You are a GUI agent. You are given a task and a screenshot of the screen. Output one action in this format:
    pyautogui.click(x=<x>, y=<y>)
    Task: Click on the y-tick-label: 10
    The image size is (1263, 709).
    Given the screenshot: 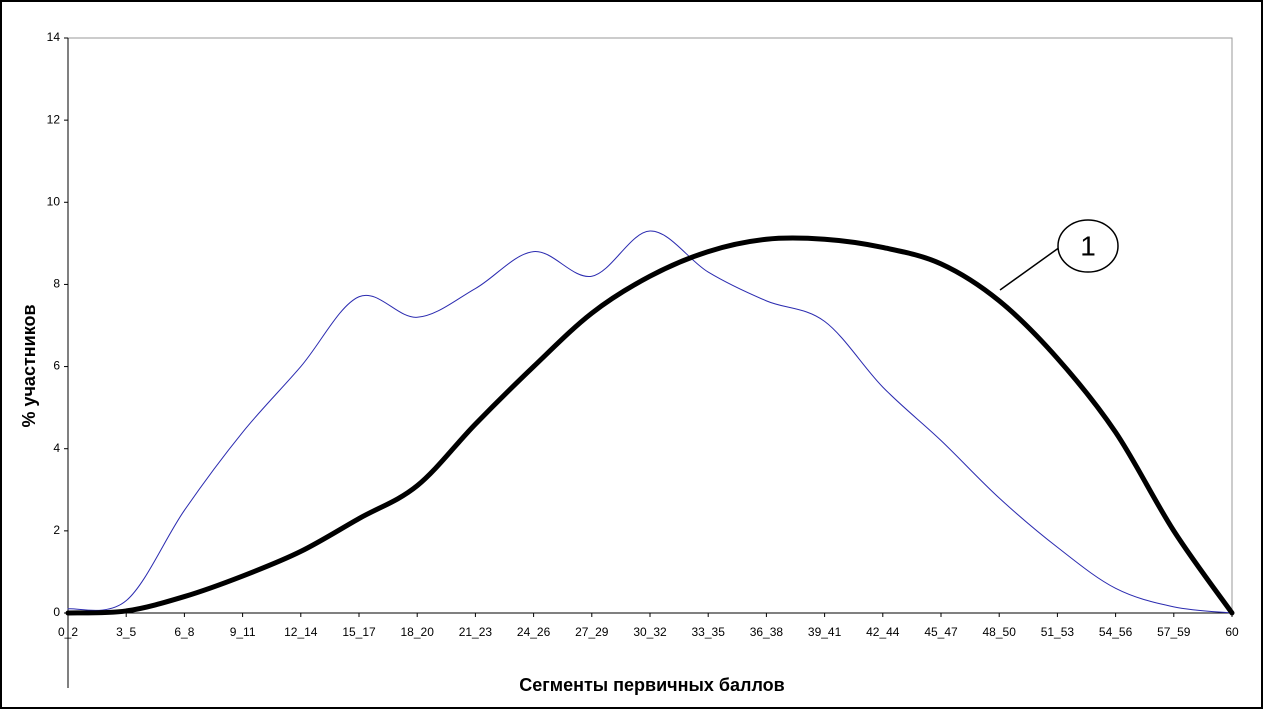 What is the action you would take?
    pyautogui.click(x=54, y=201)
    